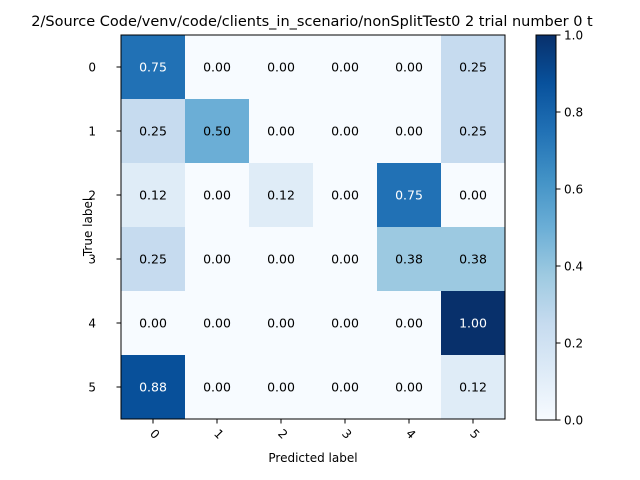 This screenshot has height=480, width=640. Describe the element at coordinates (569, 228) in the screenshot. I see `colorbar-ticks: 0.0 0.2 0.4 0.6 0.8 1.0` at that location.